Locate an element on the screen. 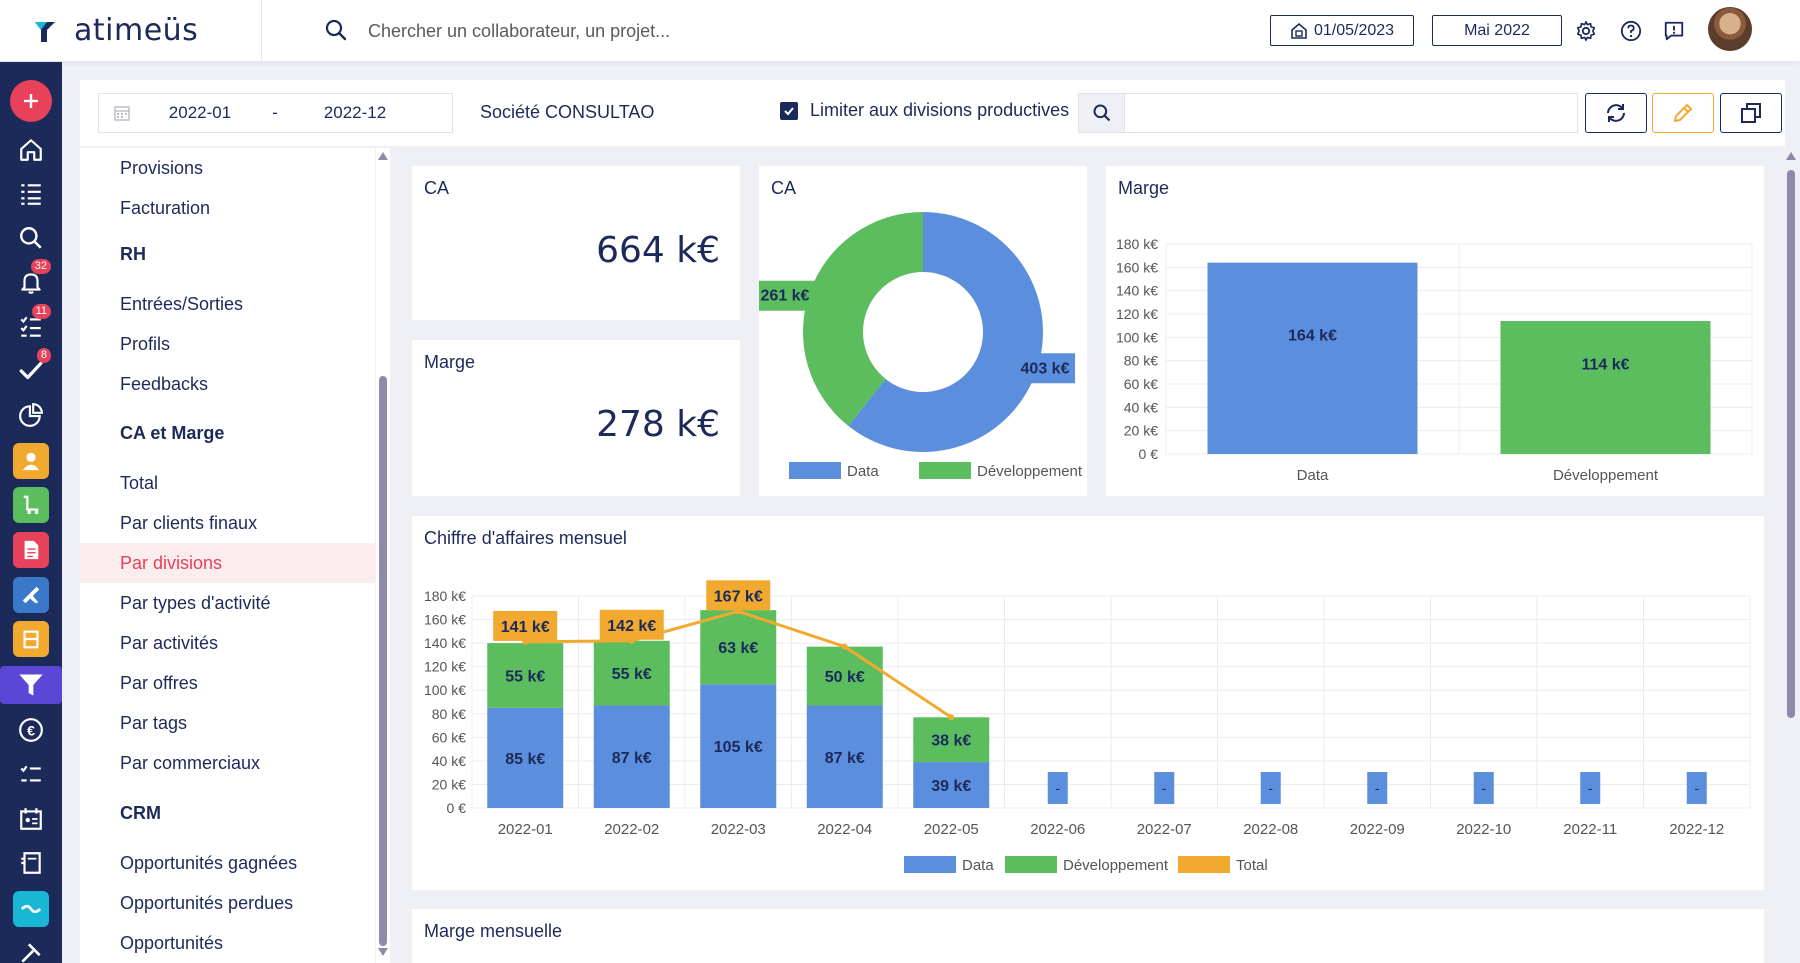 The height and width of the screenshot is (963, 1800). menu-item-opp-gagnees: Opportunités gagnées is located at coordinates (209, 863).